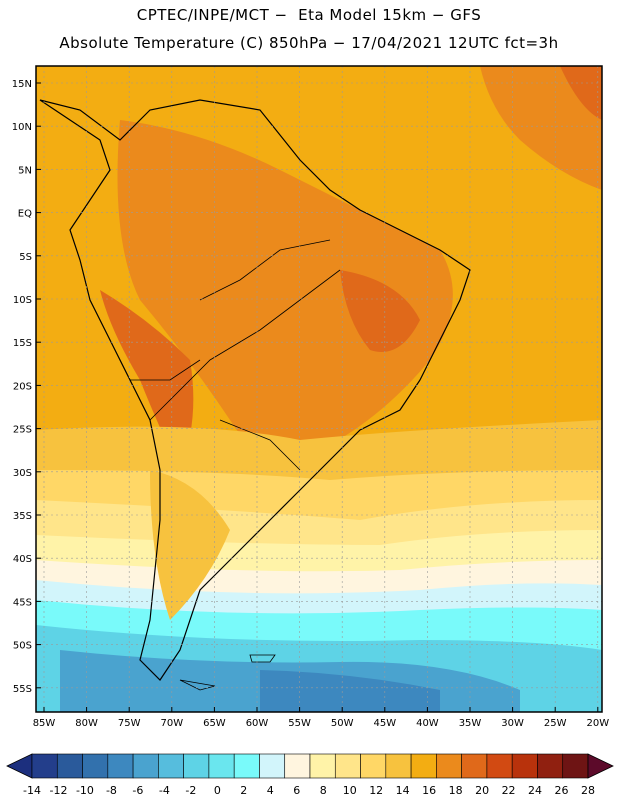 Image resolution: width=618 pixels, height=800 pixels. I want to click on colorbar-label: -14, so click(32, 790).